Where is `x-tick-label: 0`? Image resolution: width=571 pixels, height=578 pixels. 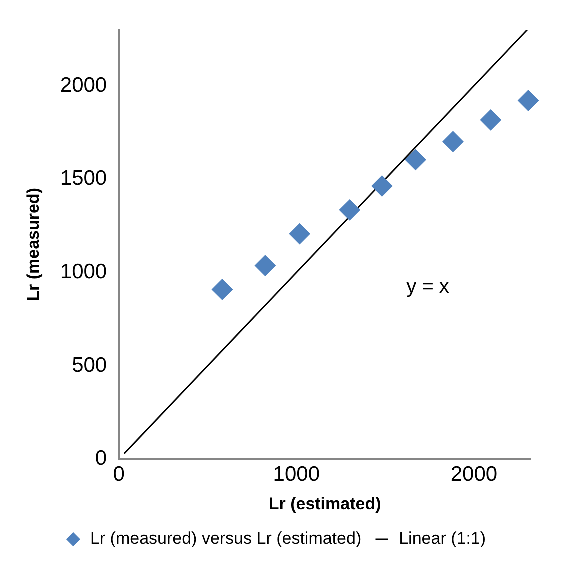 x-tick-label: 0 is located at coordinates (119, 474).